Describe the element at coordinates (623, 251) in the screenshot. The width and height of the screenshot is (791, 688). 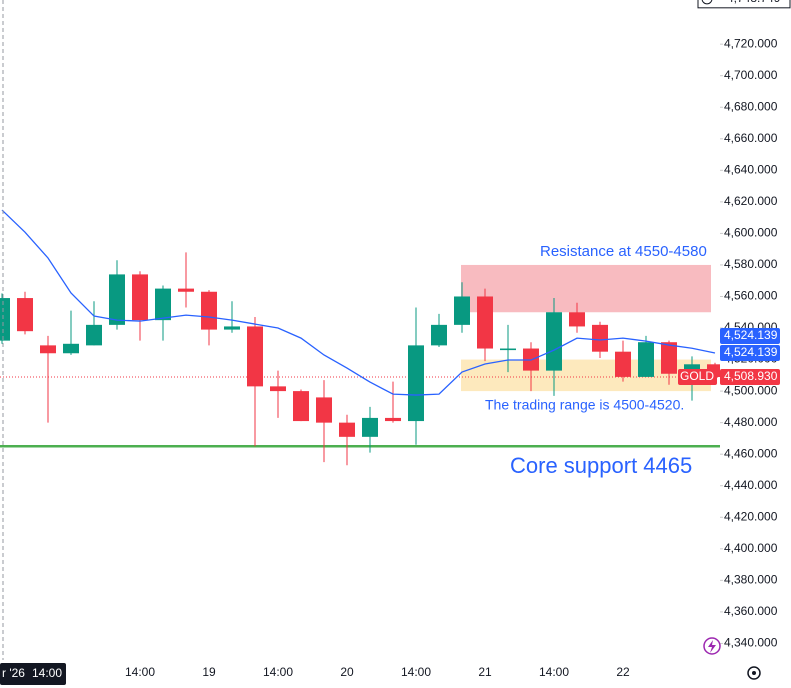
I see `annotation: Resistance at 4550-4580` at that location.